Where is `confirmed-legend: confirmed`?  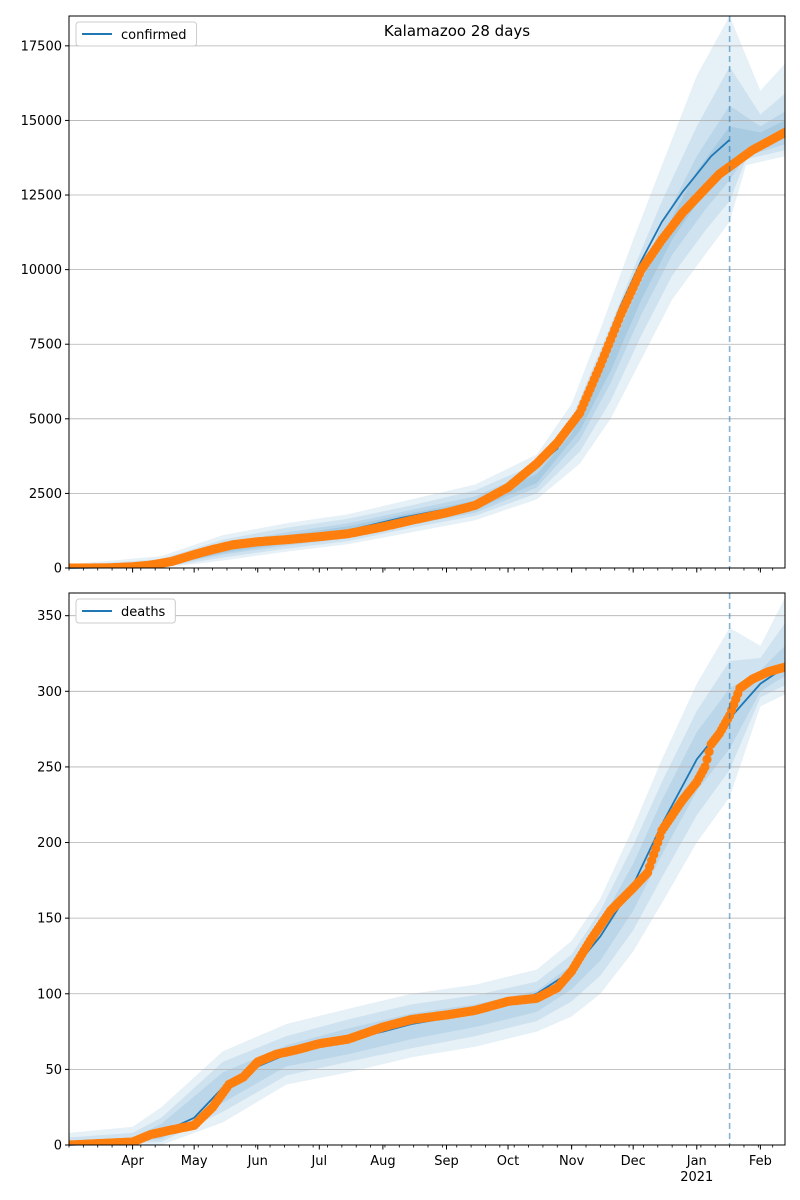 confirmed-legend: confirmed is located at coordinates (136, 34).